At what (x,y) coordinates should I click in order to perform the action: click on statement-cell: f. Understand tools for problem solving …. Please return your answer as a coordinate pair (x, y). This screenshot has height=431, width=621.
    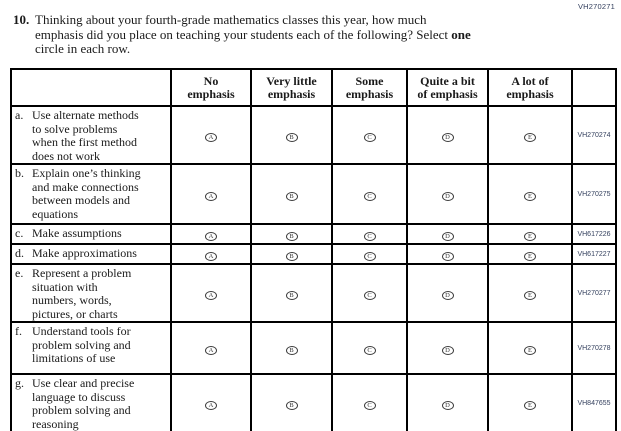
    Looking at the image, I should click on (91, 348).